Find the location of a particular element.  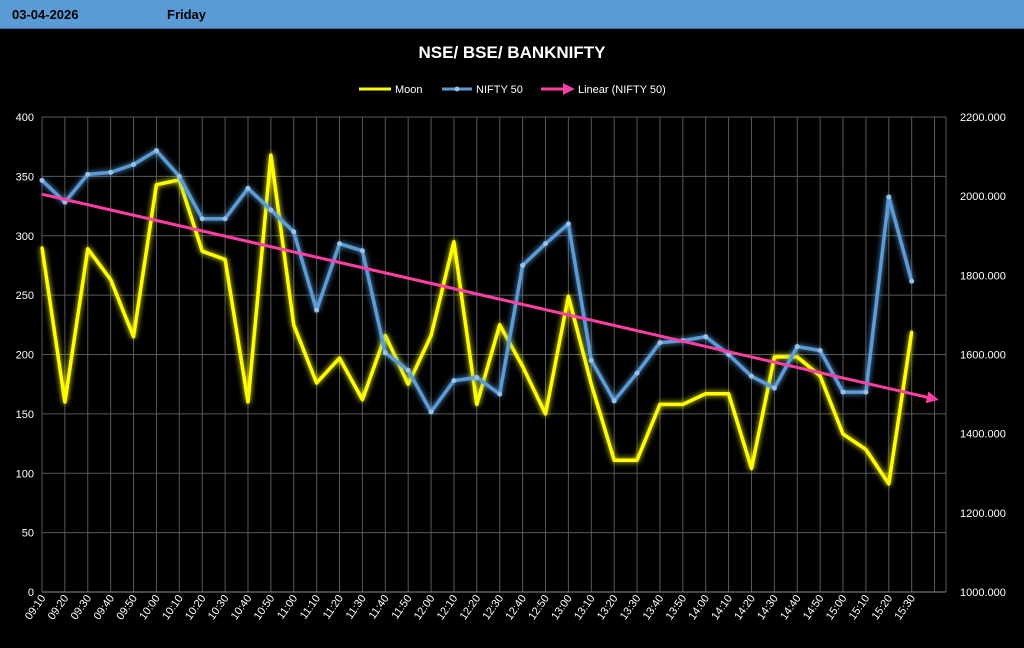

left-tick-label: 350 is located at coordinates (25, 177).